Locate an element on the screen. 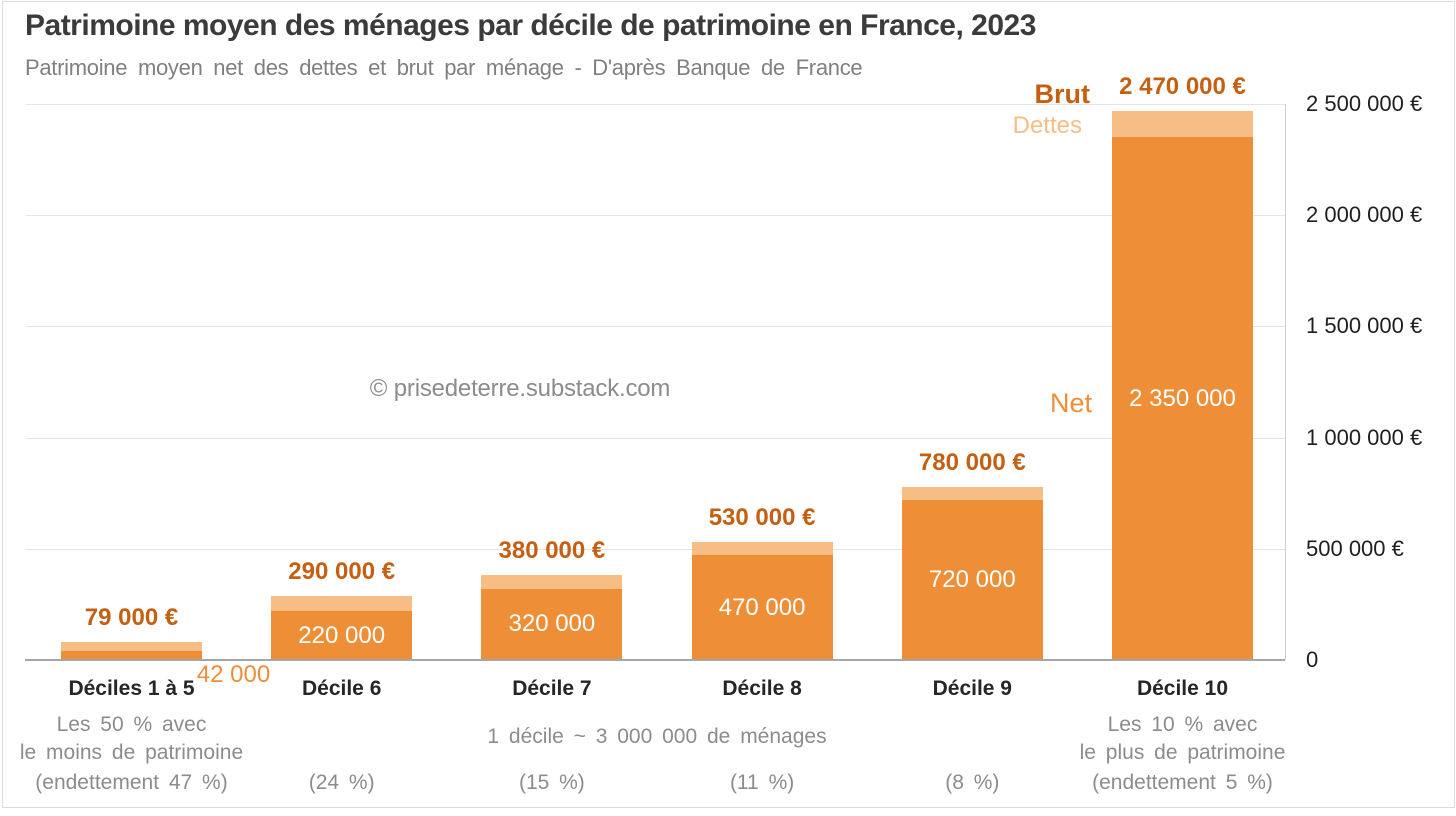 The width and height of the screenshot is (1456, 816). brut-value-label: 380 000 € is located at coordinates (552, 551).